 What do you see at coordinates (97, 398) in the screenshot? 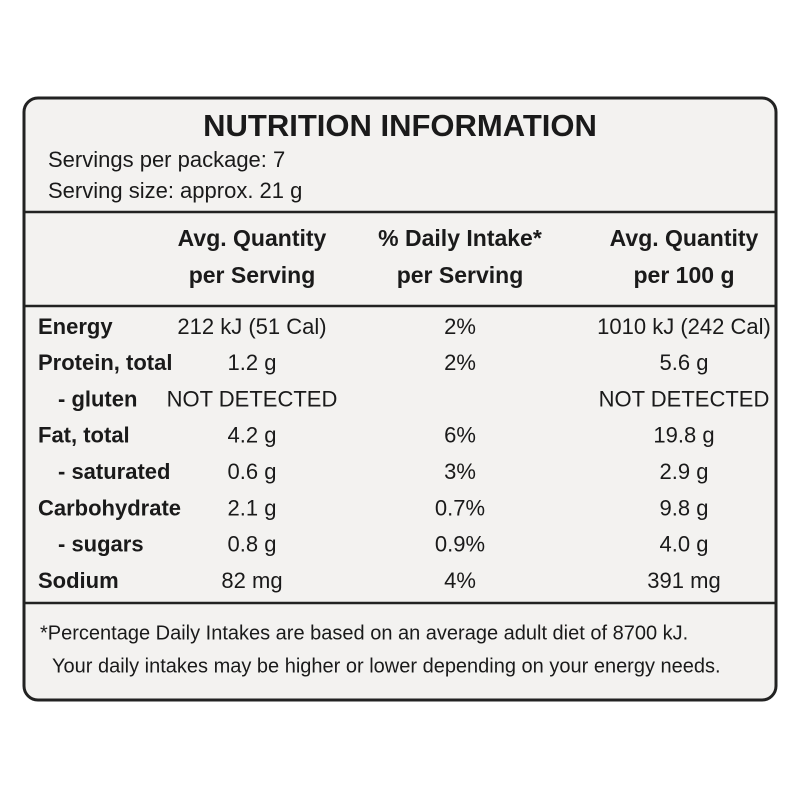
I see `nutrient-name: - gluten` at bounding box center [97, 398].